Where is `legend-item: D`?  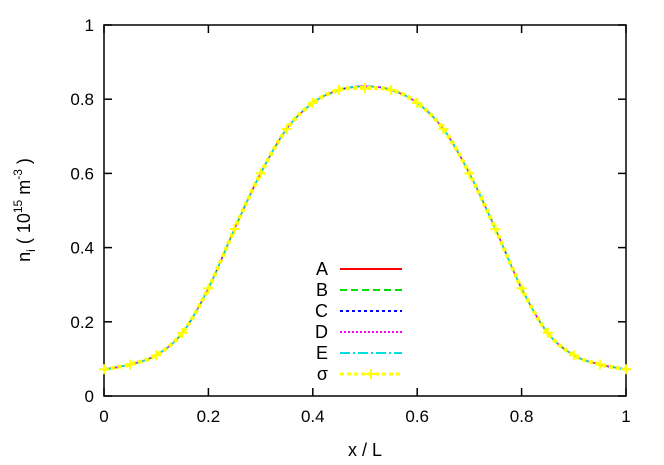
legend-item: D is located at coordinates (358, 332).